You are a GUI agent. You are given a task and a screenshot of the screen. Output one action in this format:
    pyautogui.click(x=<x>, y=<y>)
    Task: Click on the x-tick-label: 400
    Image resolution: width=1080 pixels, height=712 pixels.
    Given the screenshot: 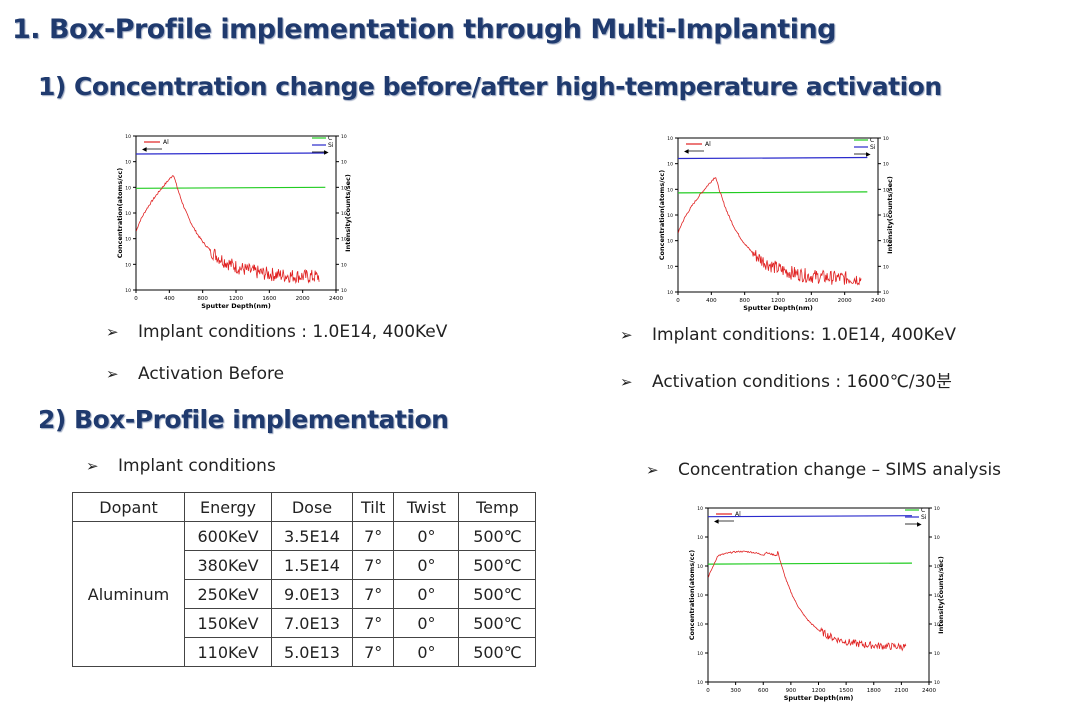 What is the action you would take?
    pyautogui.click(x=711, y=301)
    